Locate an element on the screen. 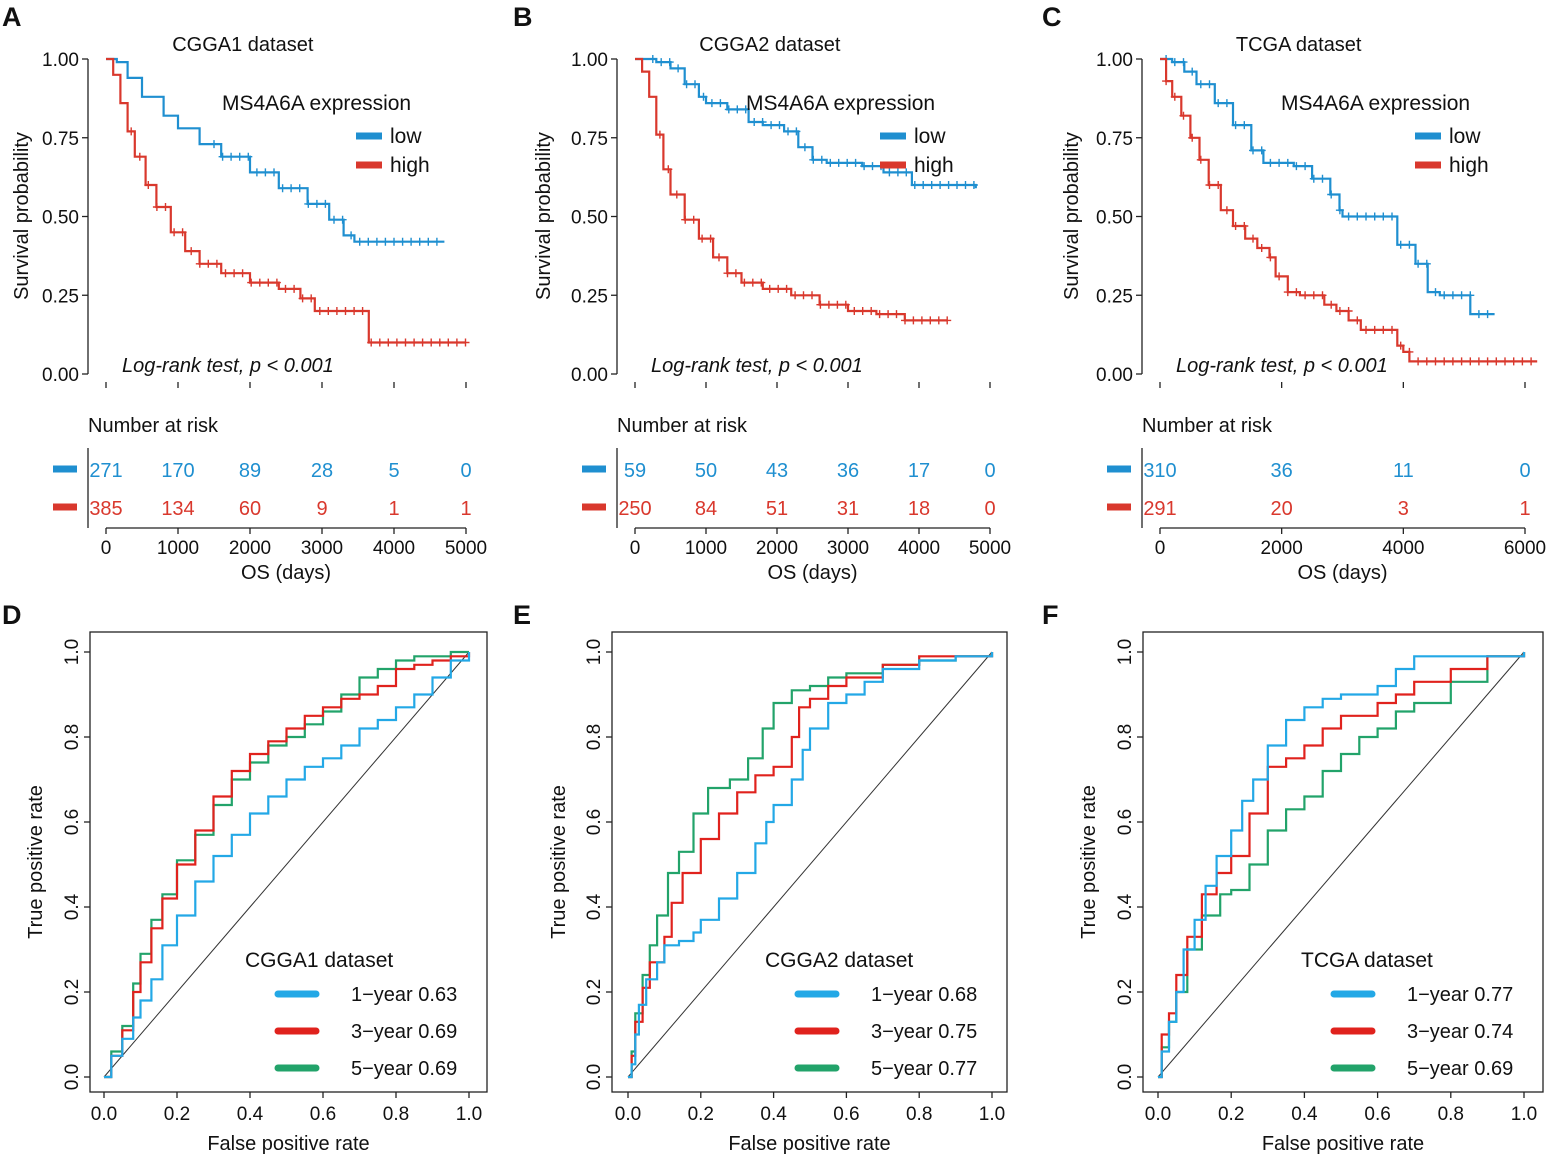 Image resolution: width=1551 pixels, height=1155 pixels. risk-count-low: 170 is located at coordinates (177, 471).